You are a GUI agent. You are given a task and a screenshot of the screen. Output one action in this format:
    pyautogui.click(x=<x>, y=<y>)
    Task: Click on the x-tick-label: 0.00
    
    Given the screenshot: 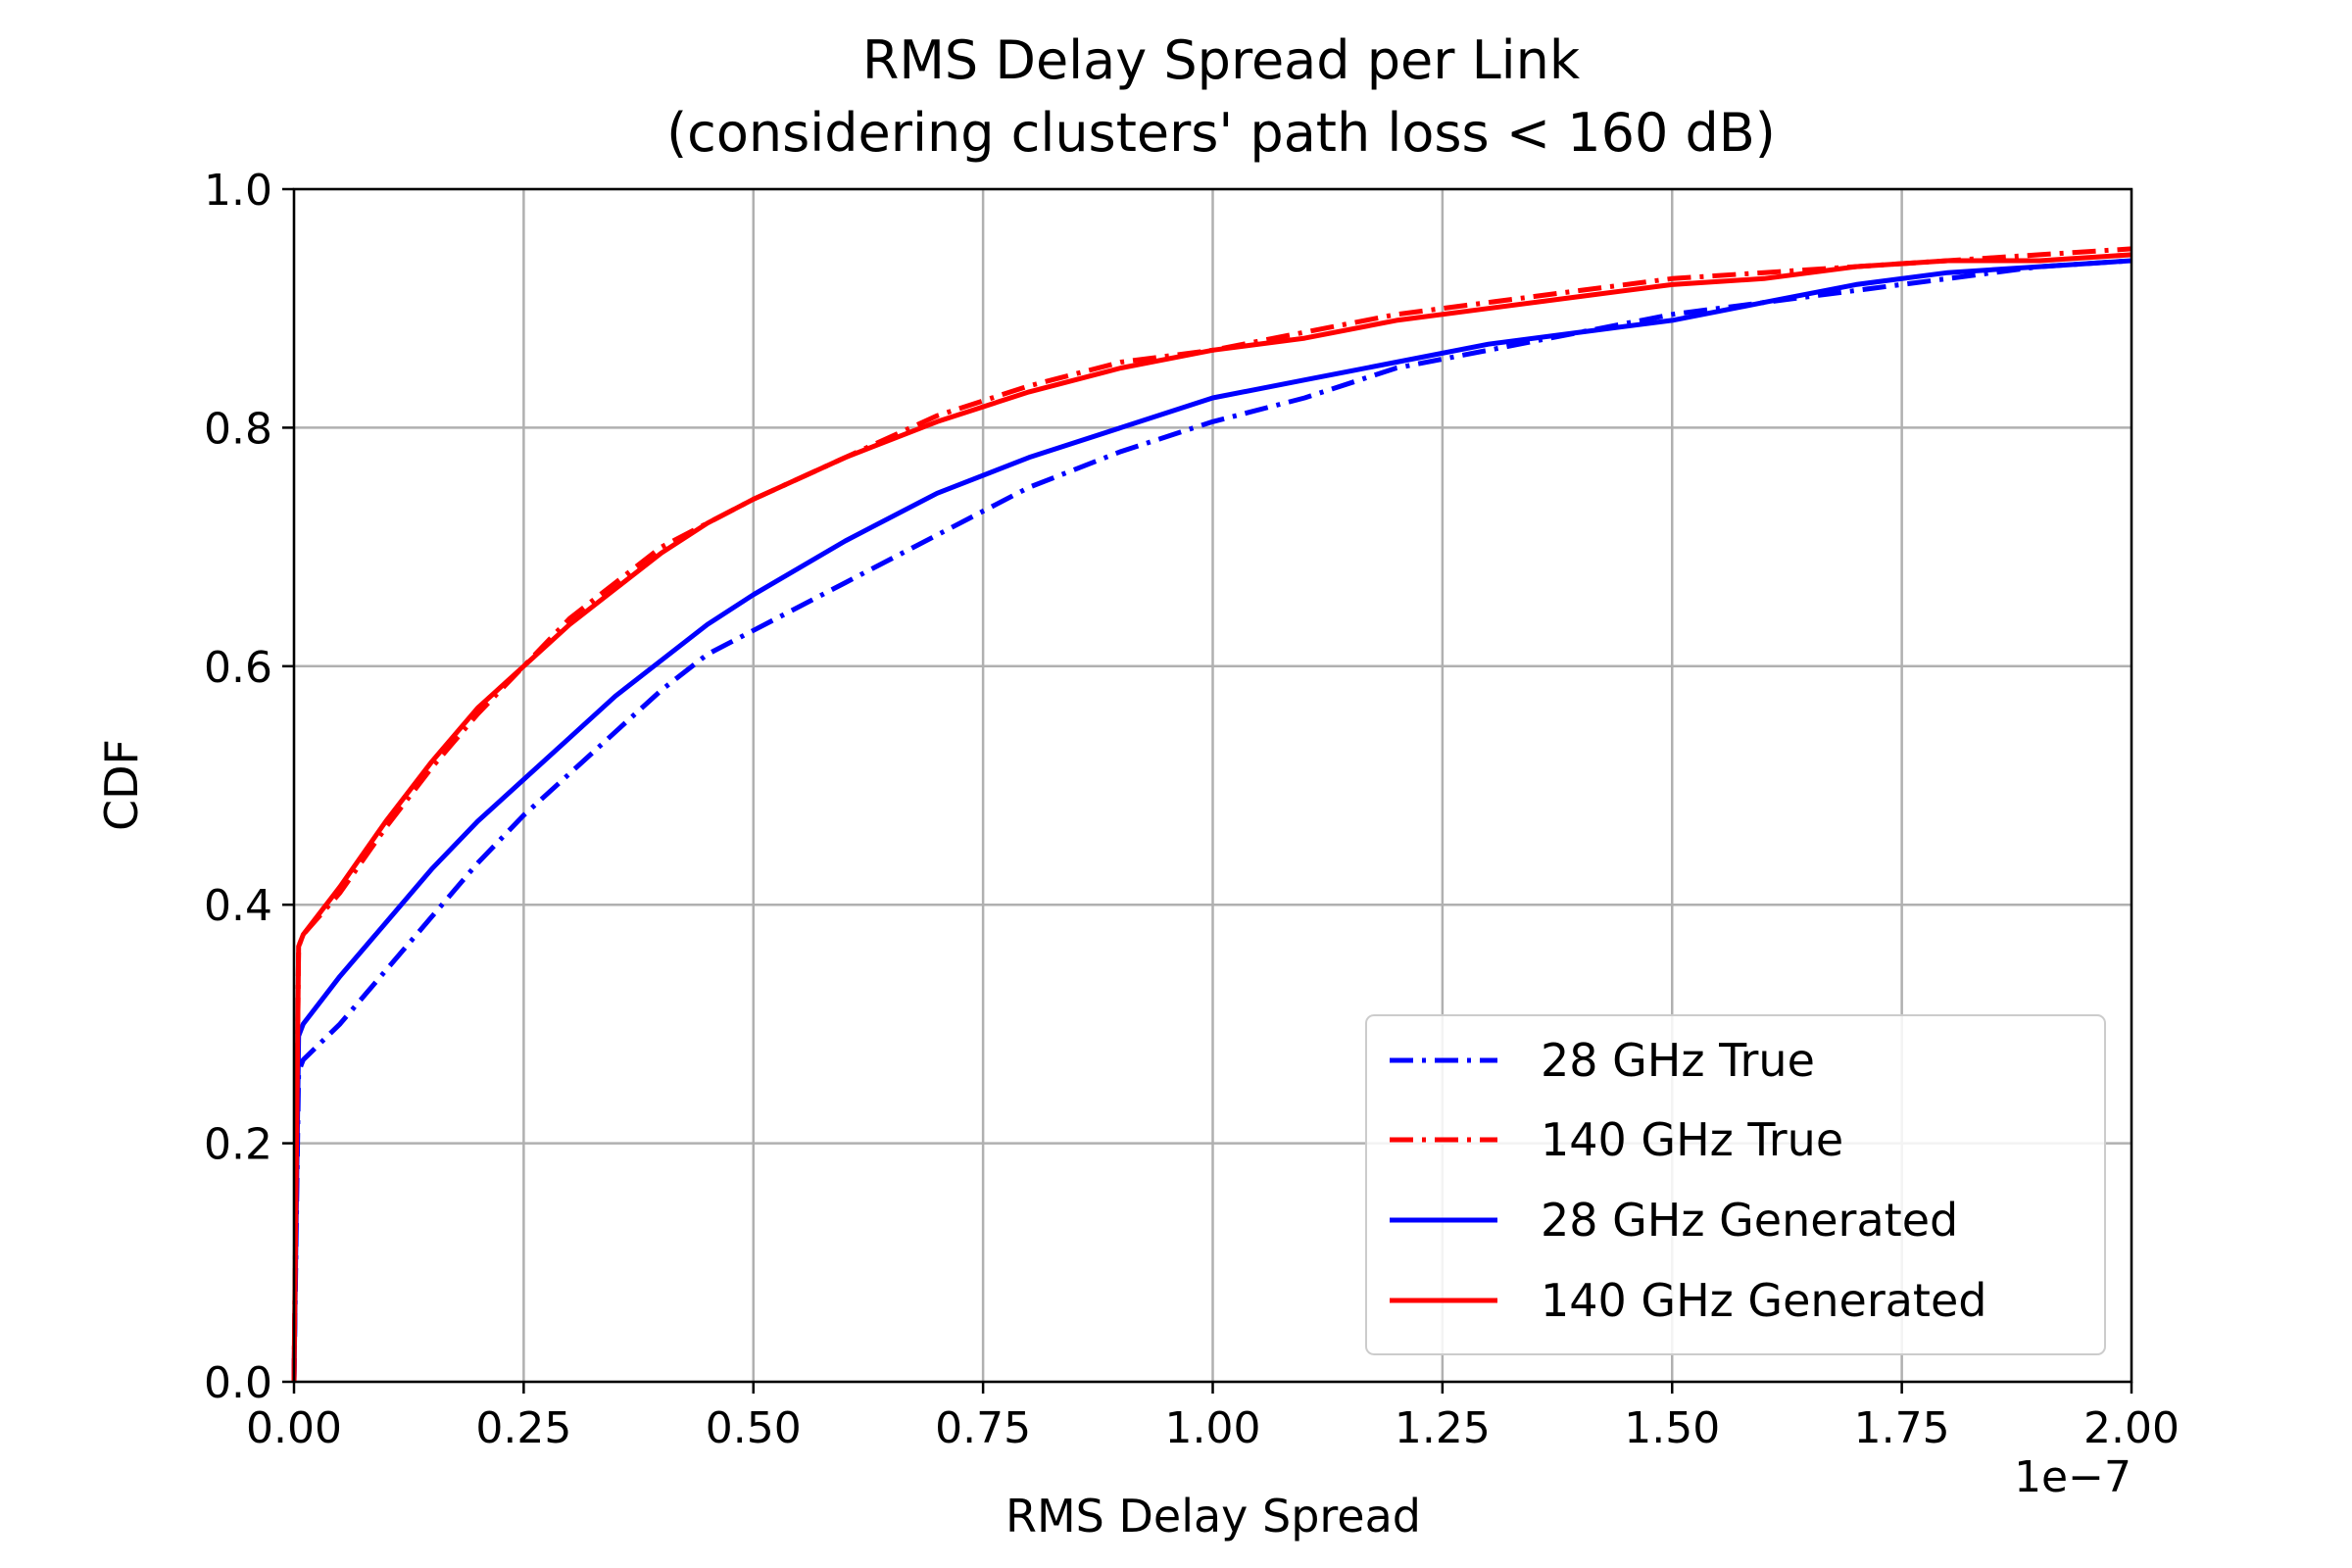 What is the action you would take?
    pyautogui.click(x=294, y=1428)
    